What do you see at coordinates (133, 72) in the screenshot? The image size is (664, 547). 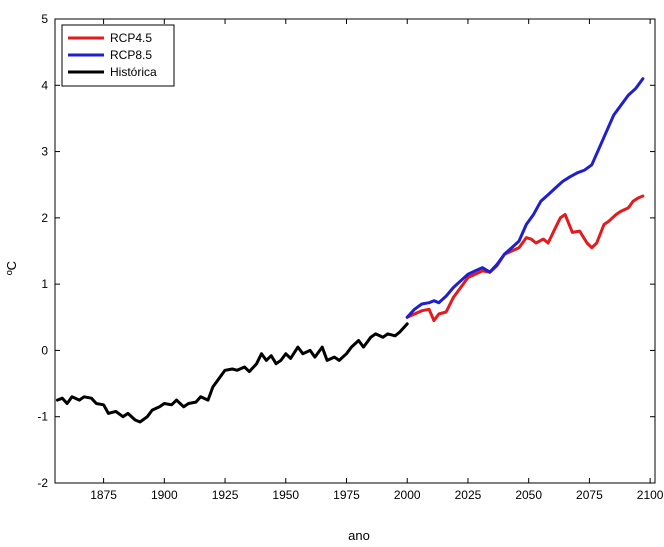 I see `legend-label: Histórica` at bounding box center [133, 72].